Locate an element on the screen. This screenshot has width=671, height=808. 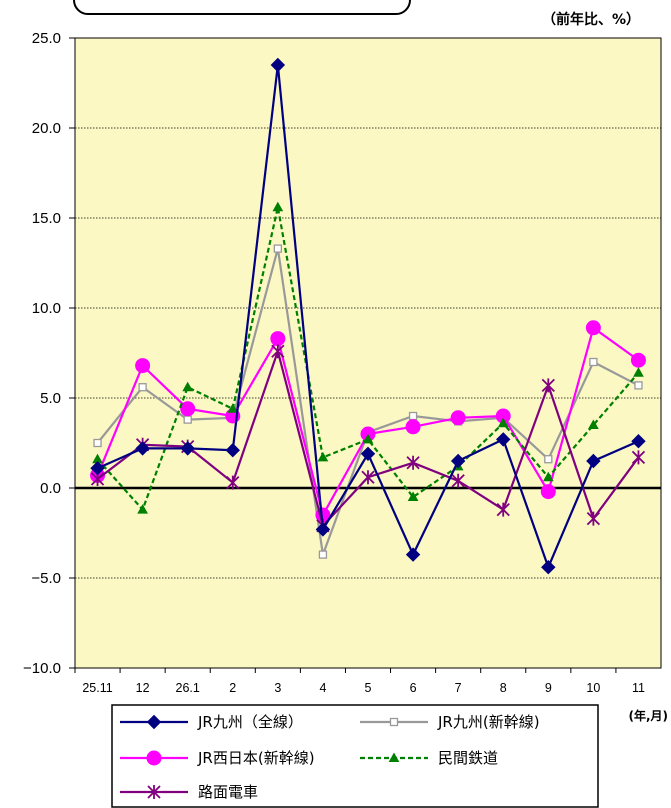
legend-item: JR西日本(新幹線) is located at coordinates (217, 758).